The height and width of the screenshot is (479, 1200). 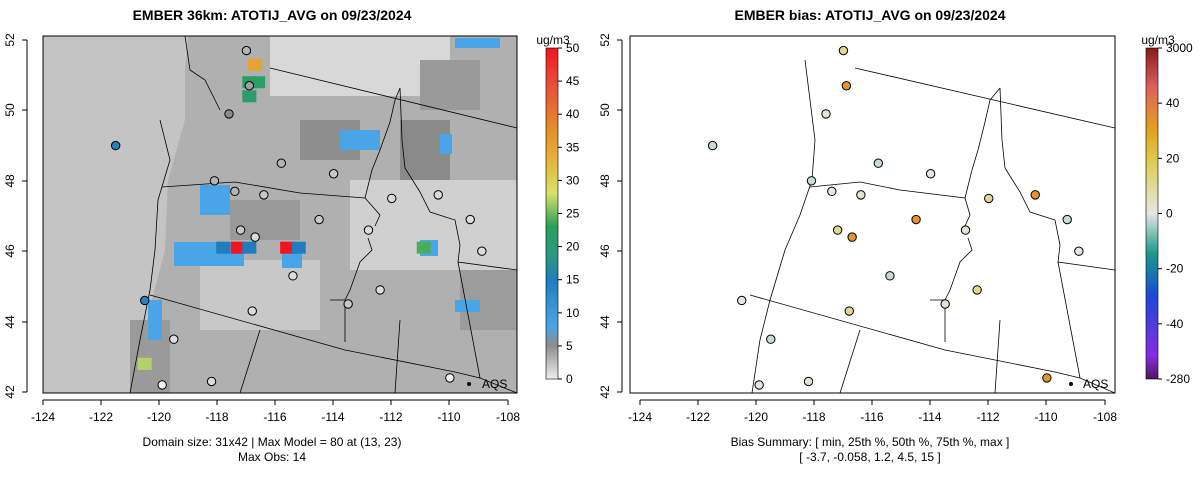 I want to click on right-boundary-south, so click(x=915, y=336).